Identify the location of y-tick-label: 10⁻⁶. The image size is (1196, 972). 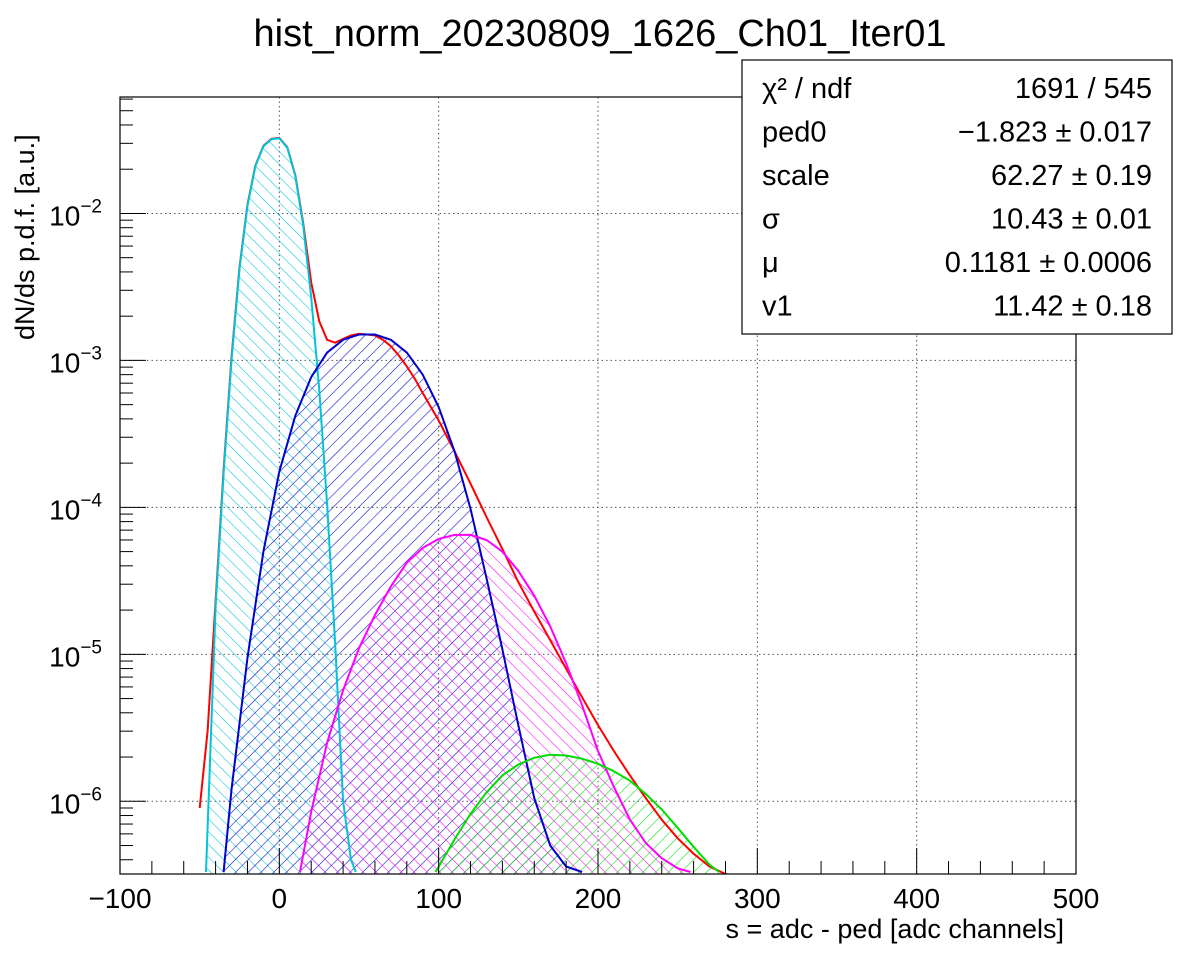
(75, 801).